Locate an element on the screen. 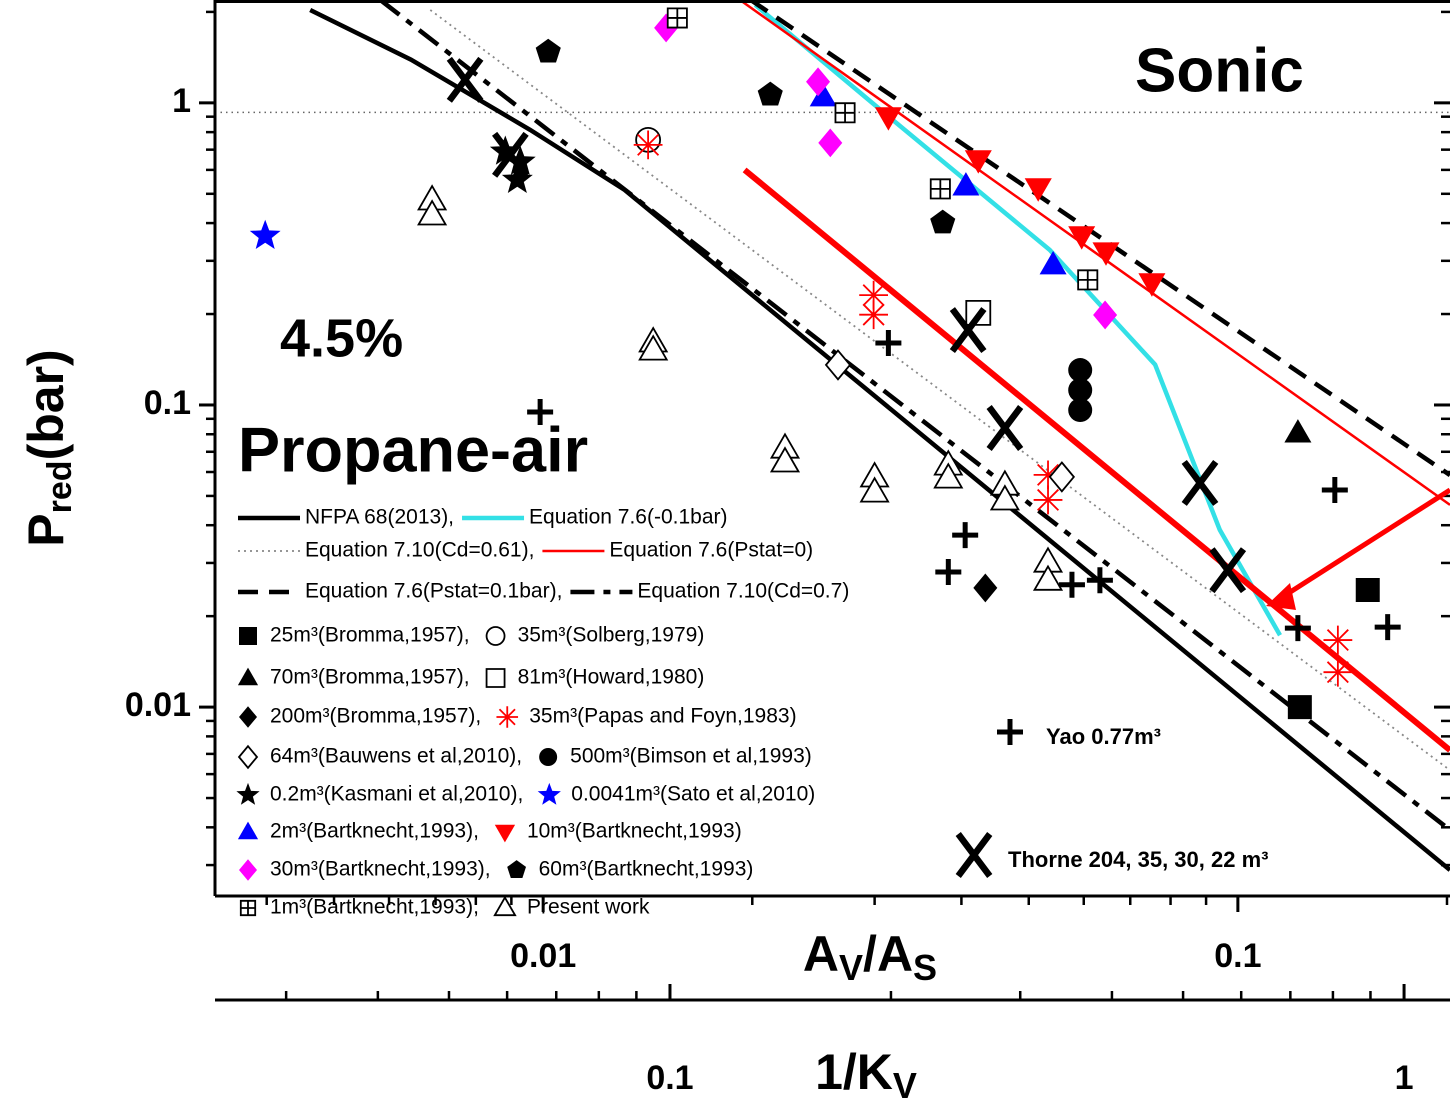 This screenshot has width=1450, height=1111. legend-label: Equation 7.6(Pstat=0) is located at coordinates (711, 550).